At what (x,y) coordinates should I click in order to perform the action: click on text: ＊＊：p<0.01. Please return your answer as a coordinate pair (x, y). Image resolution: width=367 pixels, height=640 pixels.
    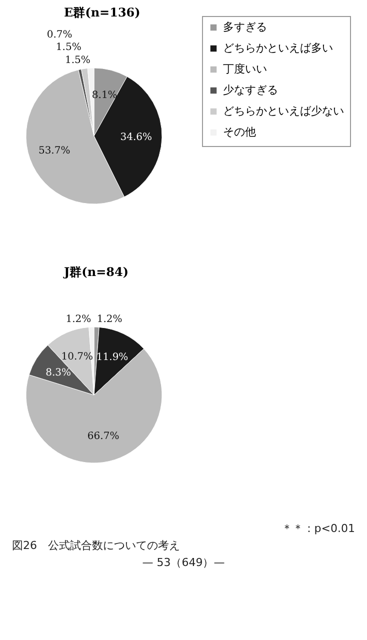
    Looking at the image, I should click on (317, 528).